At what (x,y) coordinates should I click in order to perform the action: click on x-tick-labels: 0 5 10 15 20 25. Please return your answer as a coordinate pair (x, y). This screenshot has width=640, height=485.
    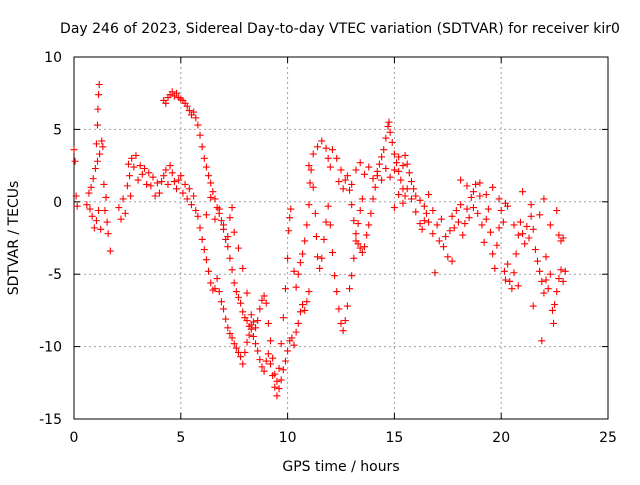
    Looking at the image, I should click on (343, 438).